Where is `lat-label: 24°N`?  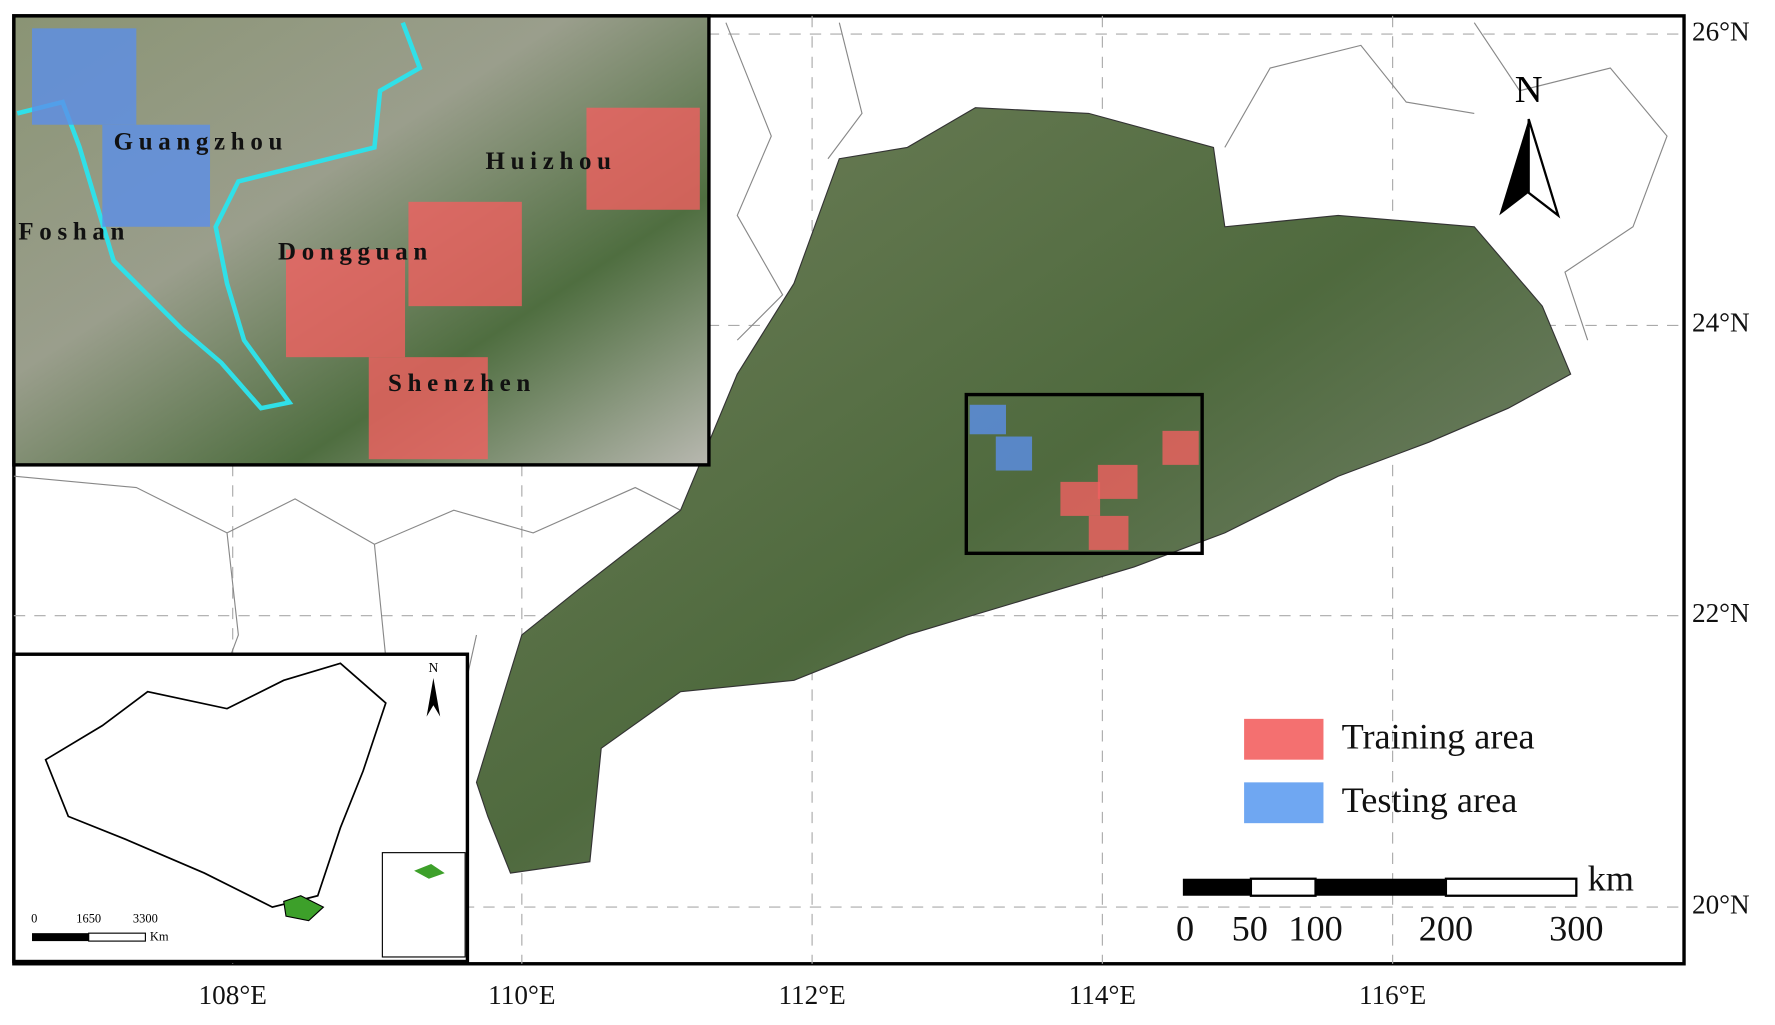 lat-label: 24°N is located at coordinates (1721, 323).